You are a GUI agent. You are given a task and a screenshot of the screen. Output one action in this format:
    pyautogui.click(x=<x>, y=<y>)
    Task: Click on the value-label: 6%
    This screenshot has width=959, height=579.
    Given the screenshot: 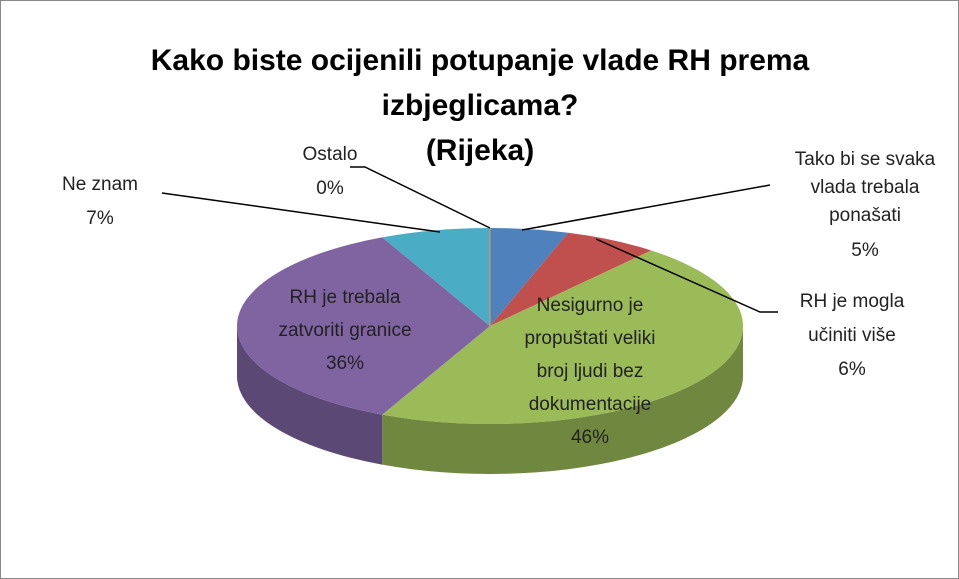 What is the action you would take?
    pyautogui.click(x=852, y=369)
    